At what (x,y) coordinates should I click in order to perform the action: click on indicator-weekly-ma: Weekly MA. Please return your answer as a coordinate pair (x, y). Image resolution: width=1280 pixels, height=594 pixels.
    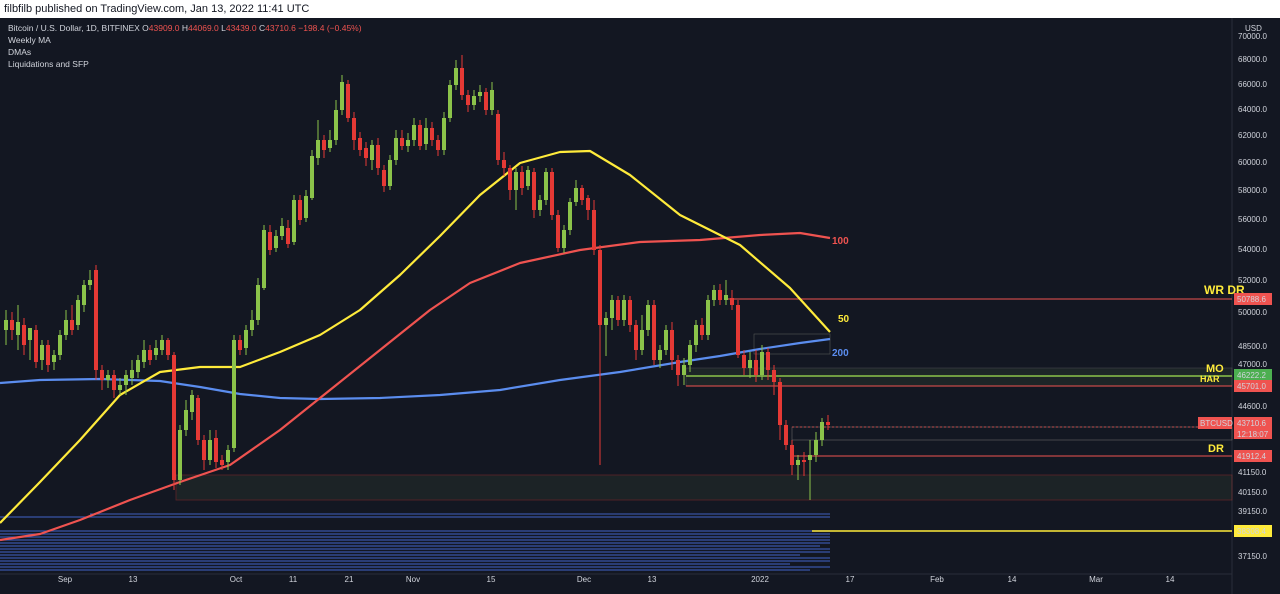
    Looking at the image, I should click on (29, 40).